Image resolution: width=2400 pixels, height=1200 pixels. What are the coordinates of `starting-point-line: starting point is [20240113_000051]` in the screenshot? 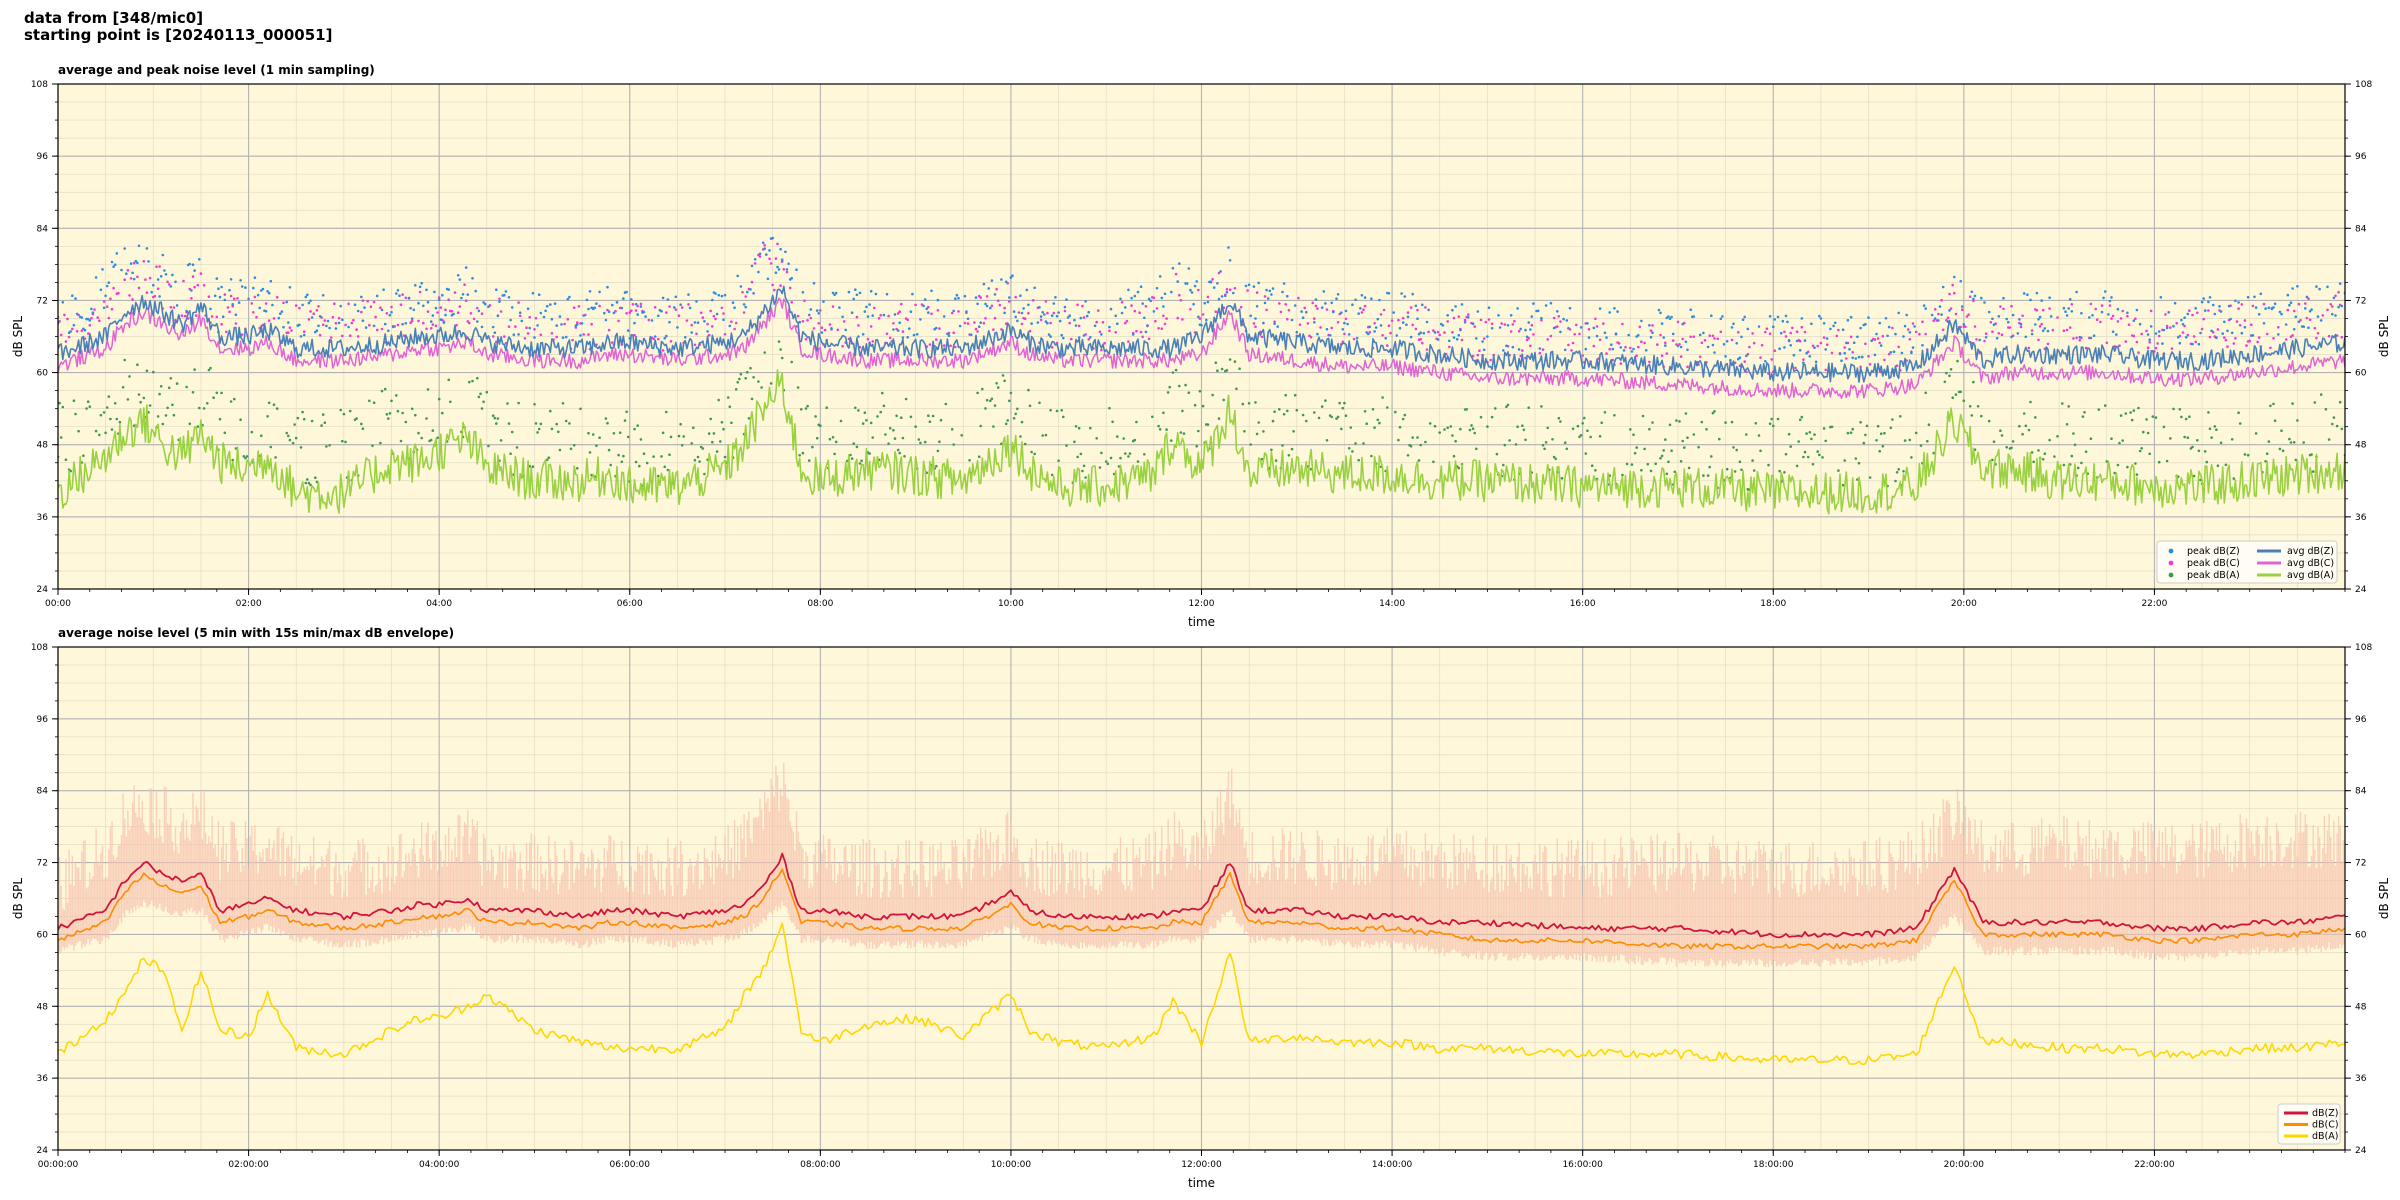 It's located at (178, 35).